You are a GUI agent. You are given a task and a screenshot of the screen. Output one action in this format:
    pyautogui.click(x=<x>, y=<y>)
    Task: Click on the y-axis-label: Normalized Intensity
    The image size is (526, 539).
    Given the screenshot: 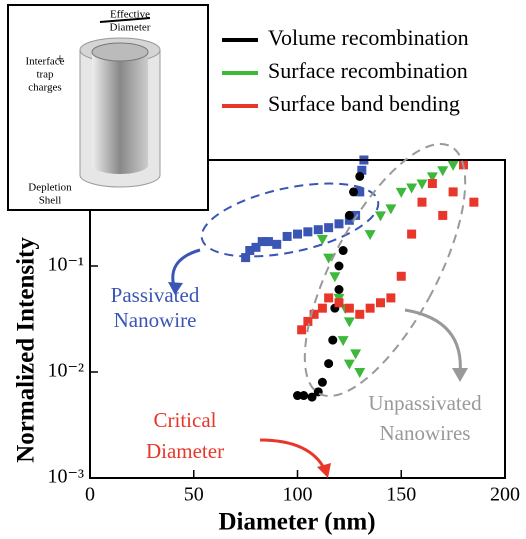 What is the action you would take?
    pyautogui.click(x=26, y=350)
    